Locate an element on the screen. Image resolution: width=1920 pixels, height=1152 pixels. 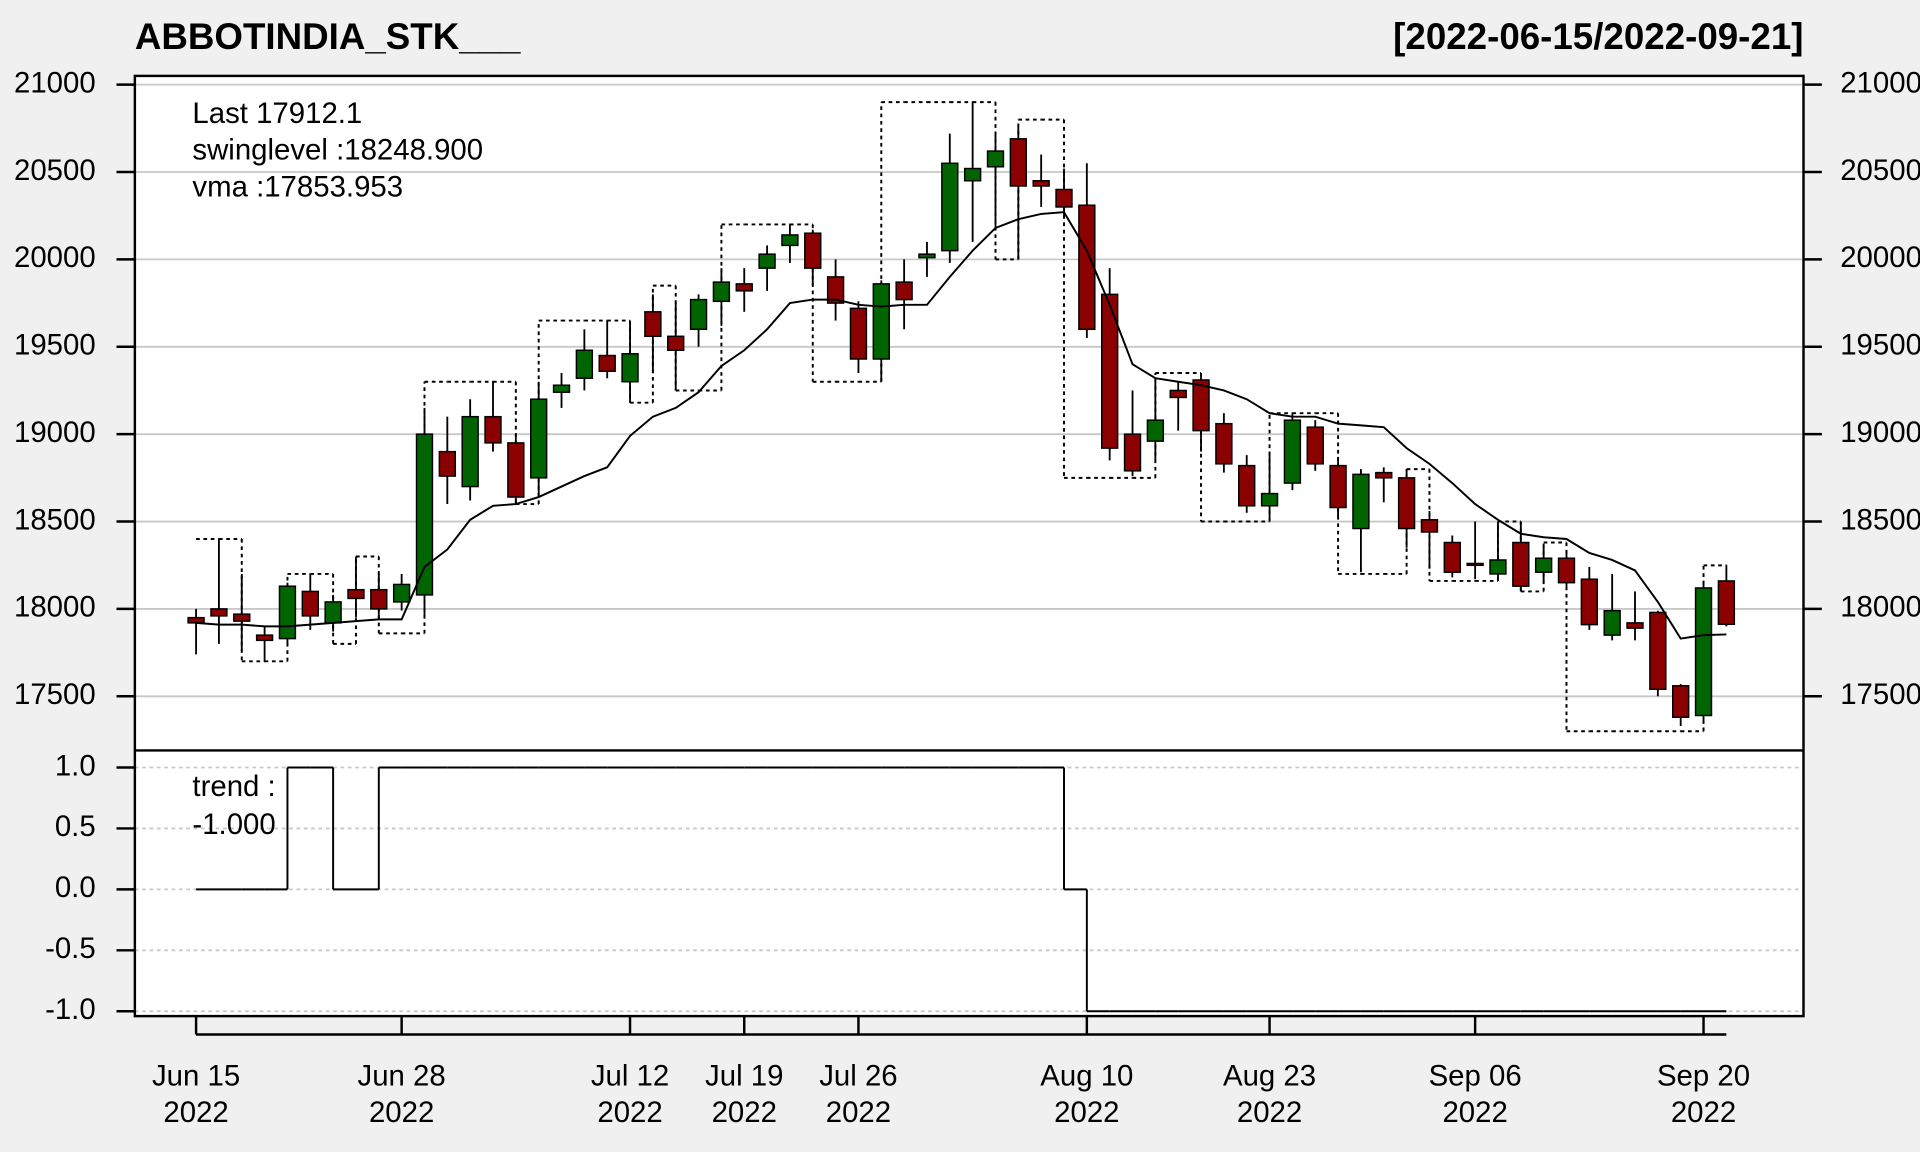
legend-text: Last 17912.1 is located at coordinates (277, 113).